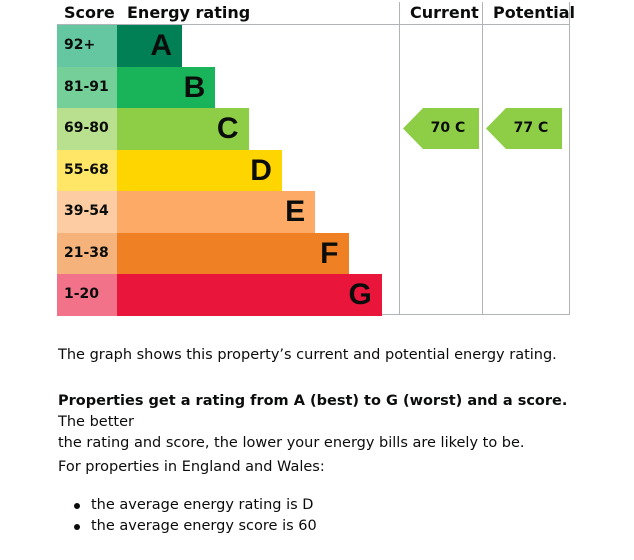  I want to click on band-letter: D, so click(261, 170).